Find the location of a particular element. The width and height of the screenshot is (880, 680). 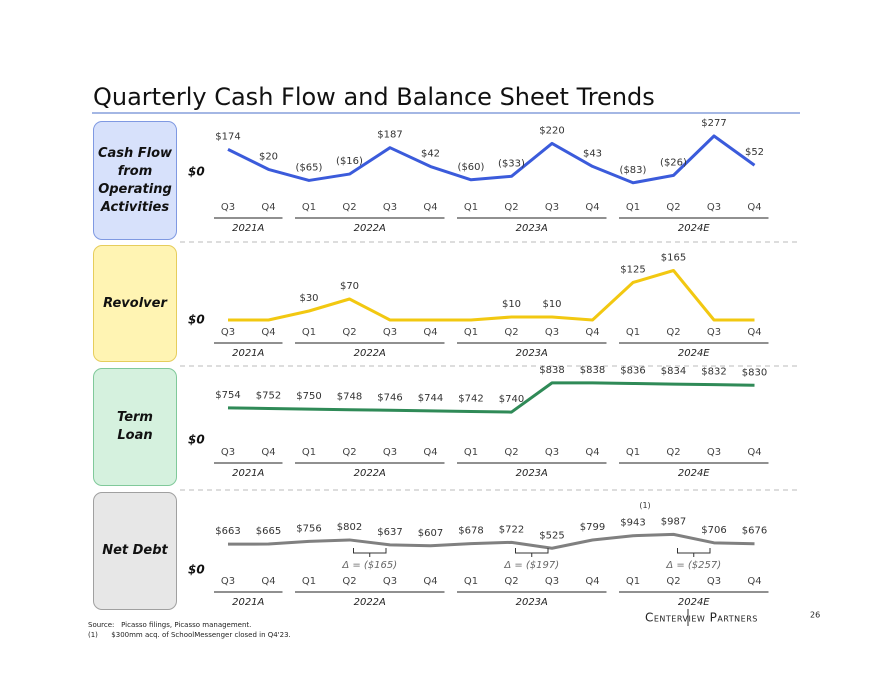

delta-label: Δ = ($257) is located at coordinates (693, 565).